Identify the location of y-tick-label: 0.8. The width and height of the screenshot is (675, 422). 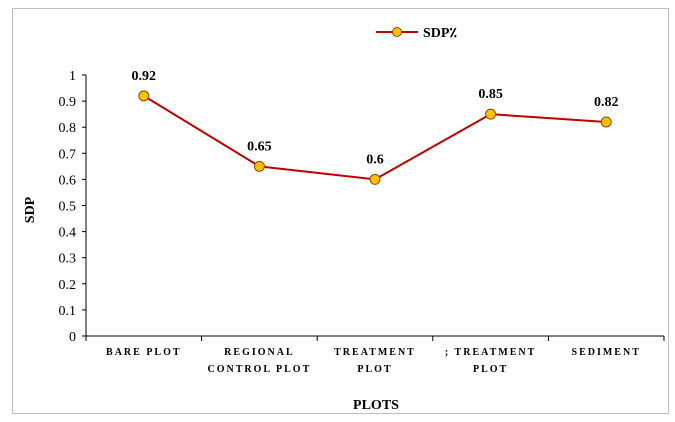
(68, 128).